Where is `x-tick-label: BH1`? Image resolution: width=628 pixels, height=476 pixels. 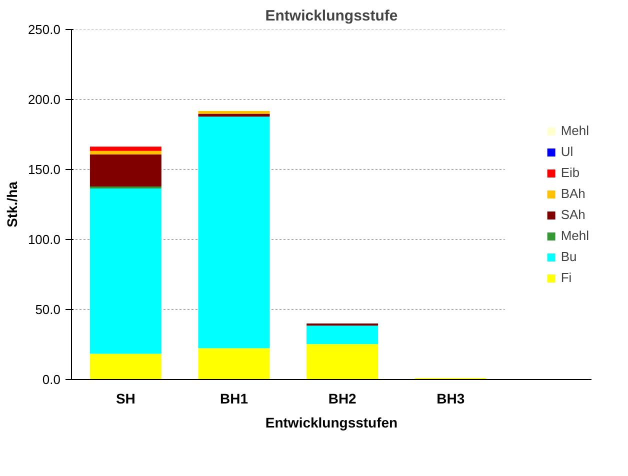 x-tick-label: BH1 is located at coordinates (234, 398).